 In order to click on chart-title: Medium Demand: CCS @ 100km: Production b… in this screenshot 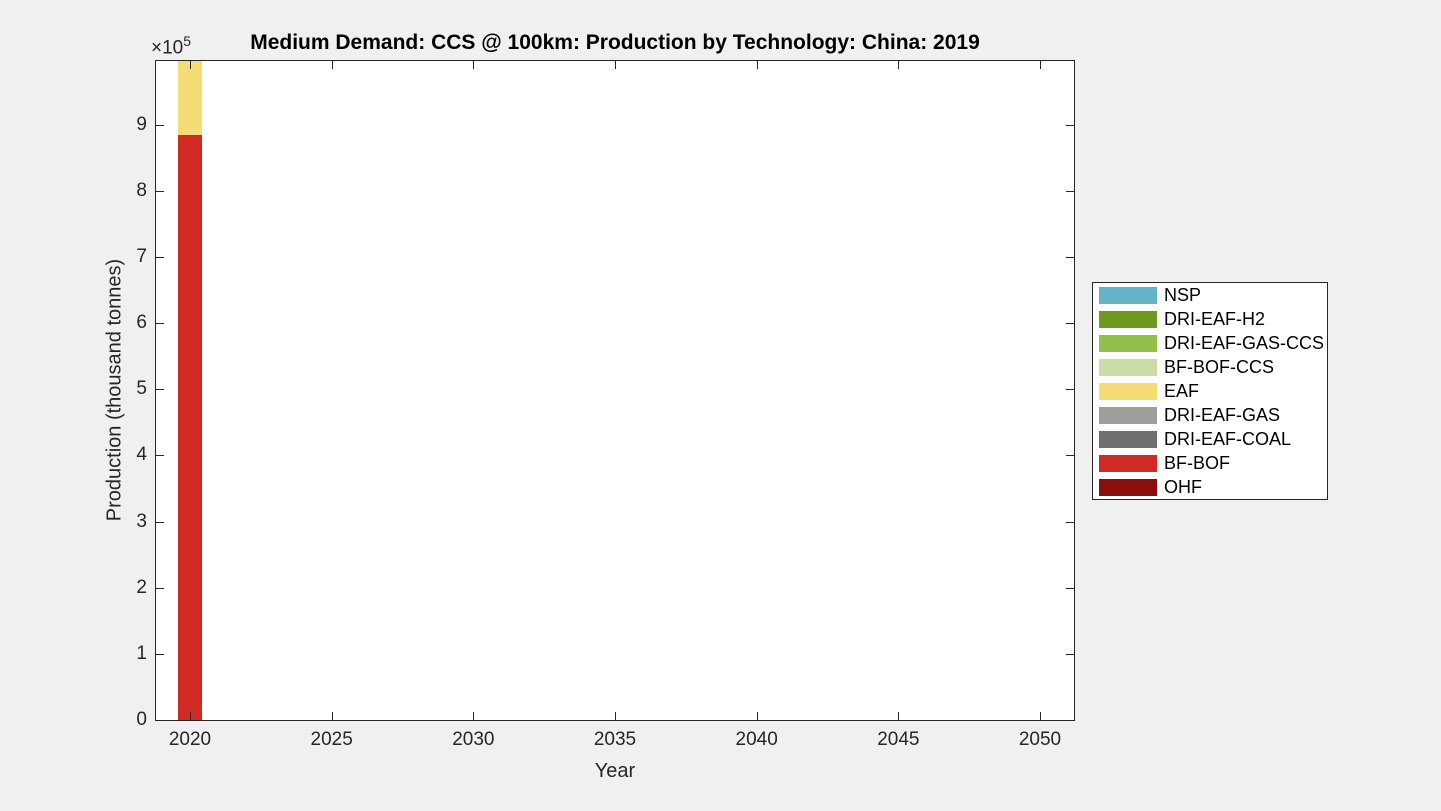, I will do `click(615, 42)`.